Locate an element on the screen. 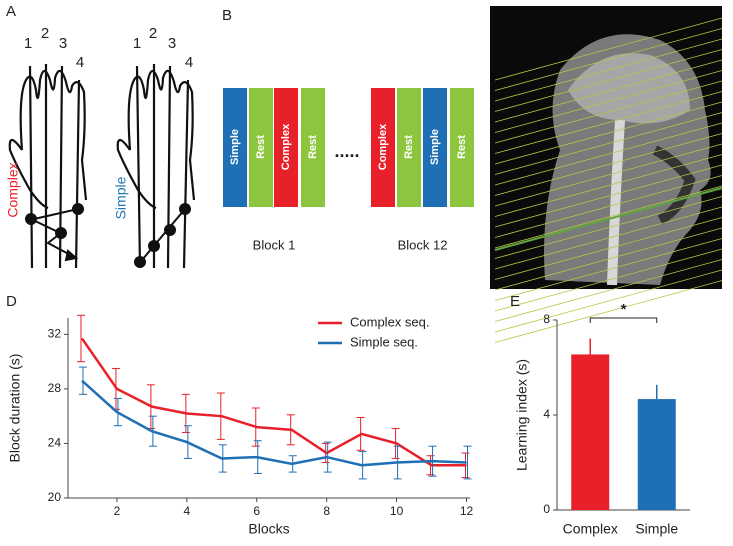  x-tick-label: 8 is located at coordinates (326, 511).